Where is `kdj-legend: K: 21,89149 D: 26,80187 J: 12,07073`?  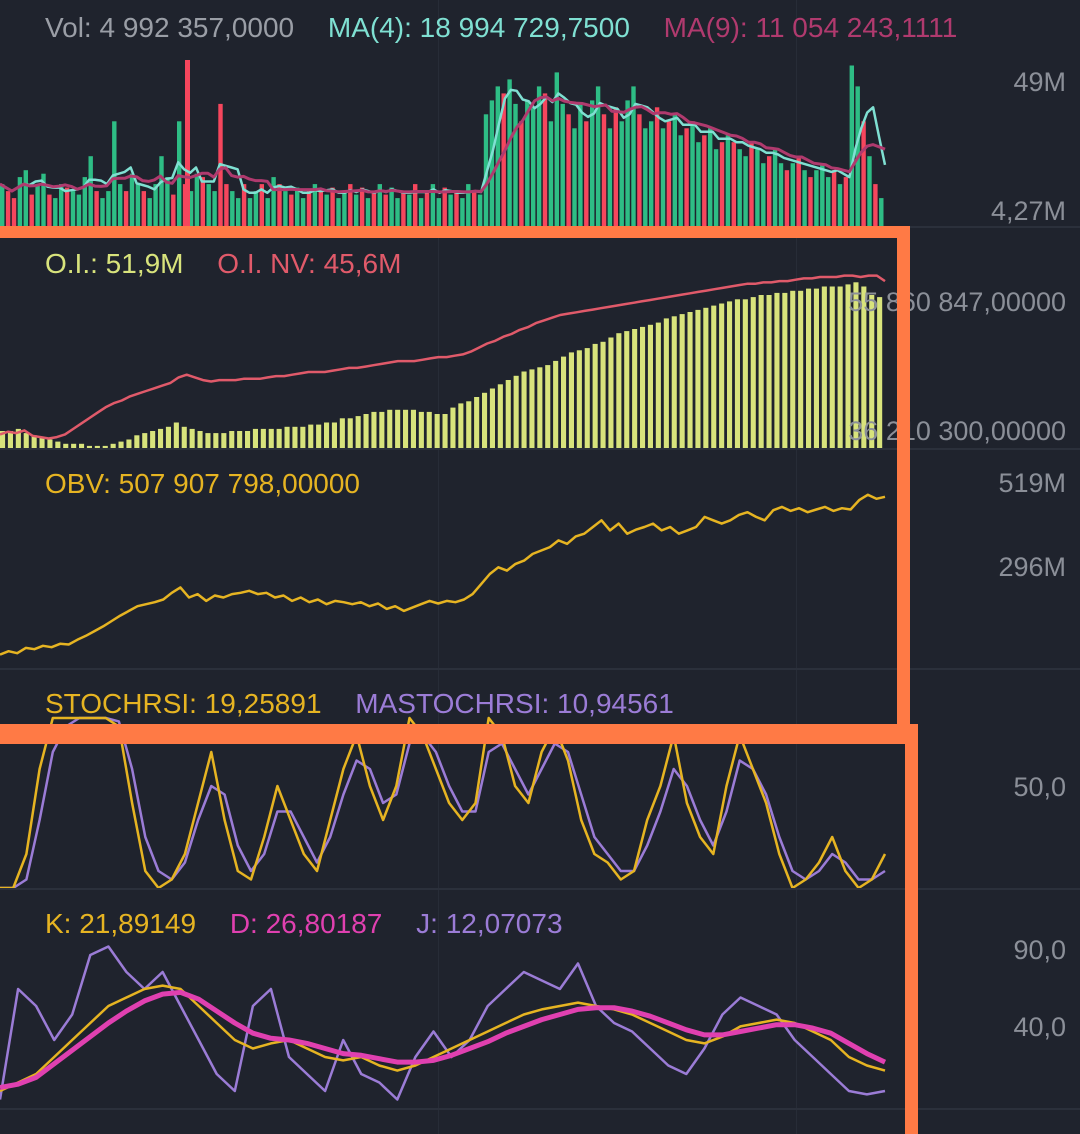
kdj-legend: K: 21,89149 D: 26,80187 J: 12,07073 is located at coordinates (317, 924).